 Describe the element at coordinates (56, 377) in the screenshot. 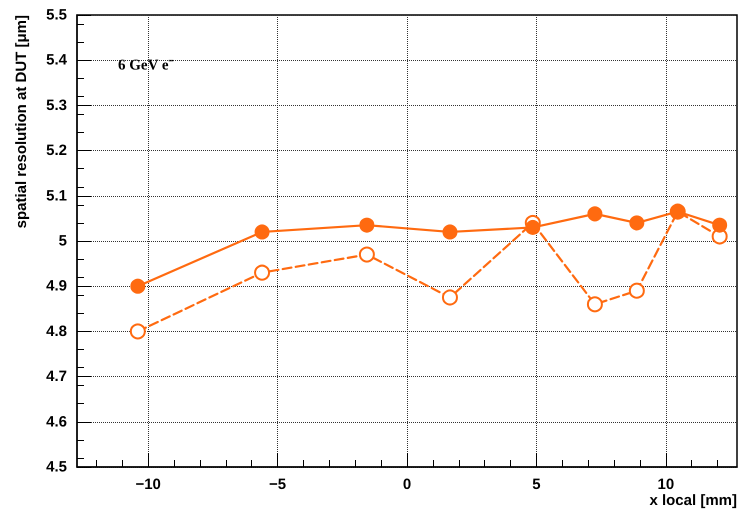

I see `y-tick-label: 4.7` at that location.